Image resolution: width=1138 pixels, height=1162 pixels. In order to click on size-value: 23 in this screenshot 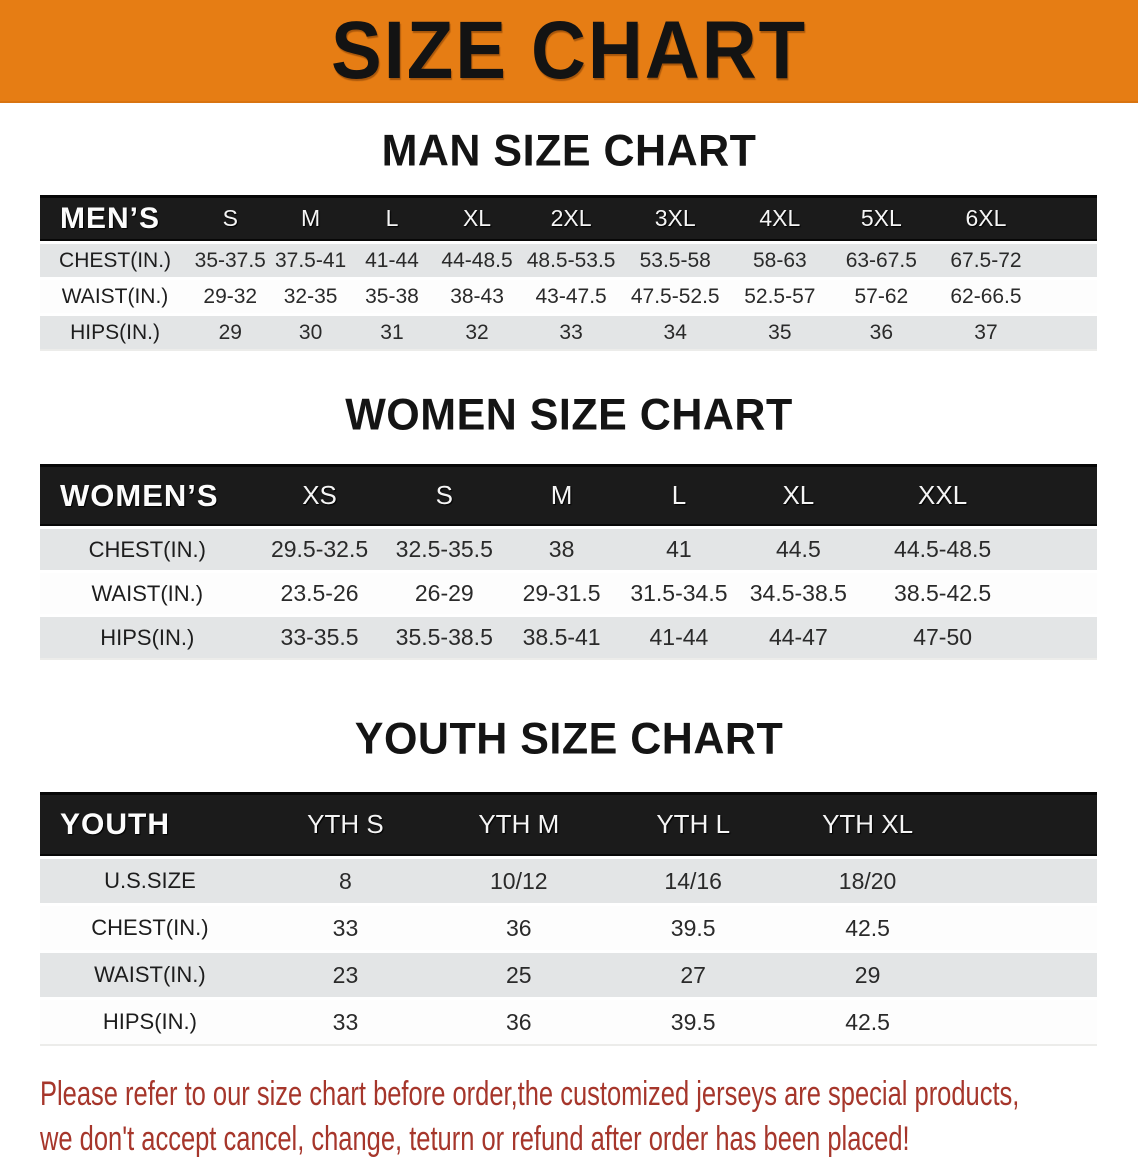, I will do `click(345, 973)`.